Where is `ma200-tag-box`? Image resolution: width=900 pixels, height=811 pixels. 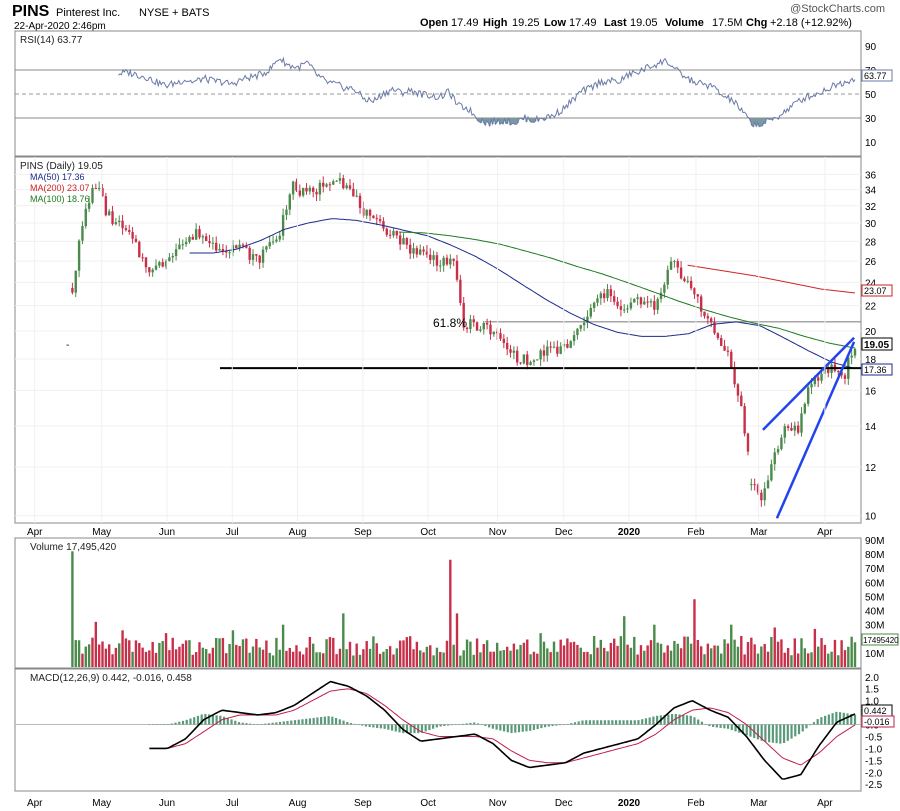 ma200-tag-box is located at coordinates (877, 290).